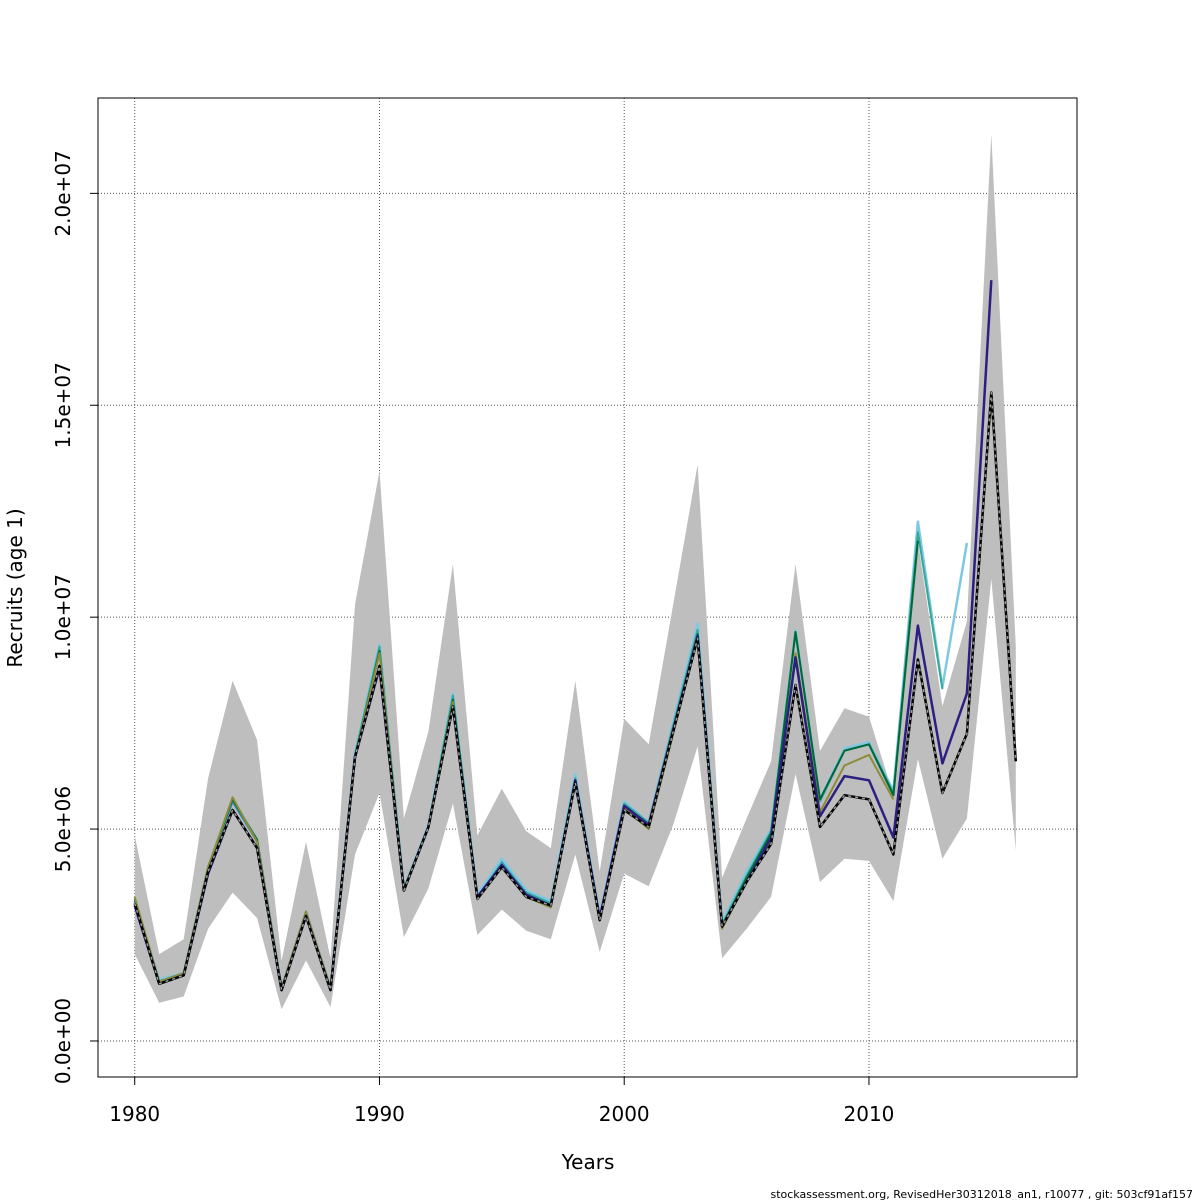  What do you see at coordinates (869, 1114) in the screenshot?
I see `x-tick-label-2010: 2010` at bounding box center [869, 1114].